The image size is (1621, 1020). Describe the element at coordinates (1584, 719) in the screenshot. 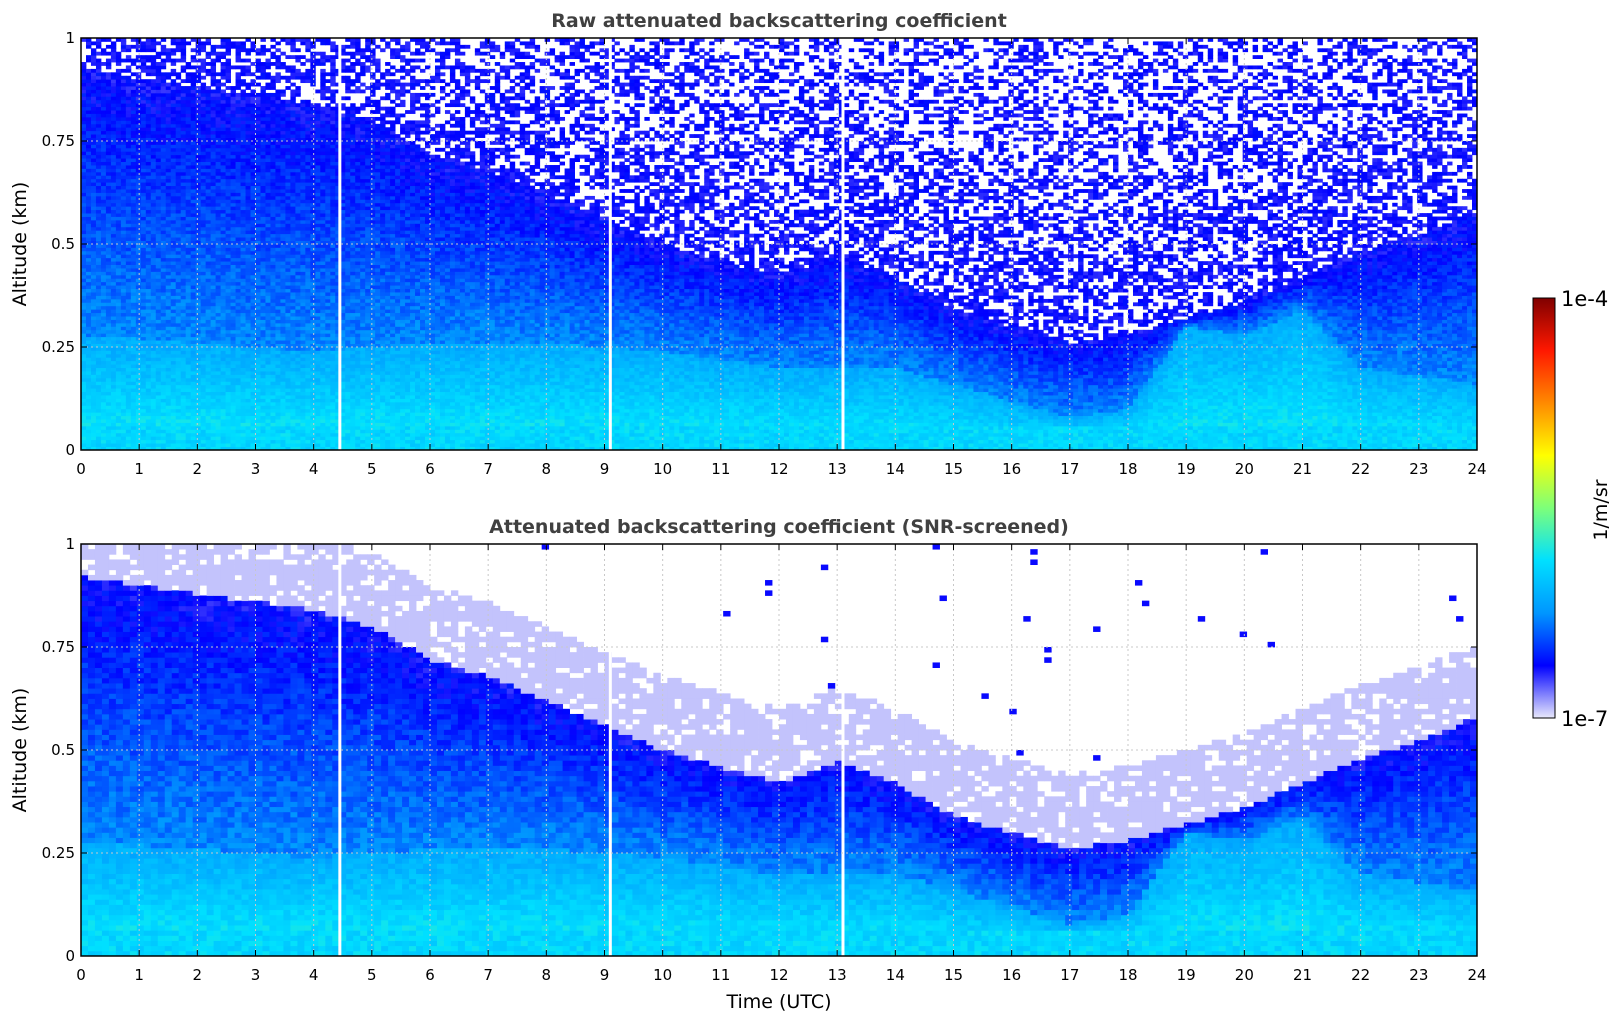

I see `colorbar-min-label: 1e-7` at that location.